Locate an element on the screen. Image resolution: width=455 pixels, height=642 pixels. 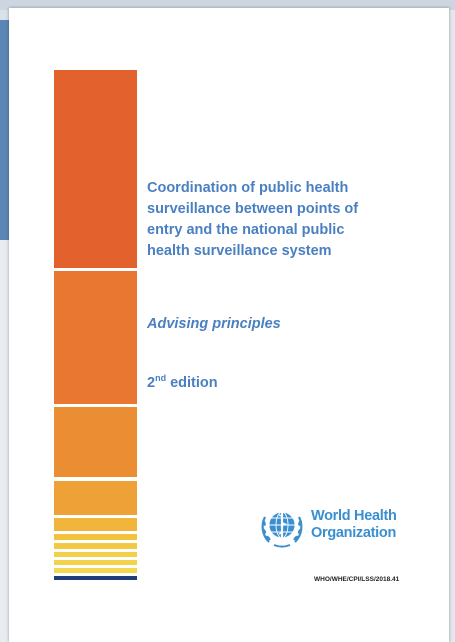
background-window-right is located at coordinates (452, 326).